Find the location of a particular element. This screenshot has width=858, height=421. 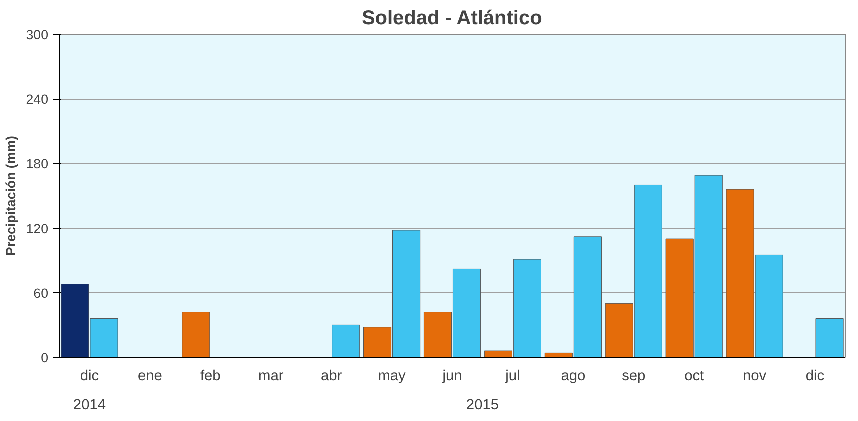

x-tick-label: nov is located at coordinates (755, 376).